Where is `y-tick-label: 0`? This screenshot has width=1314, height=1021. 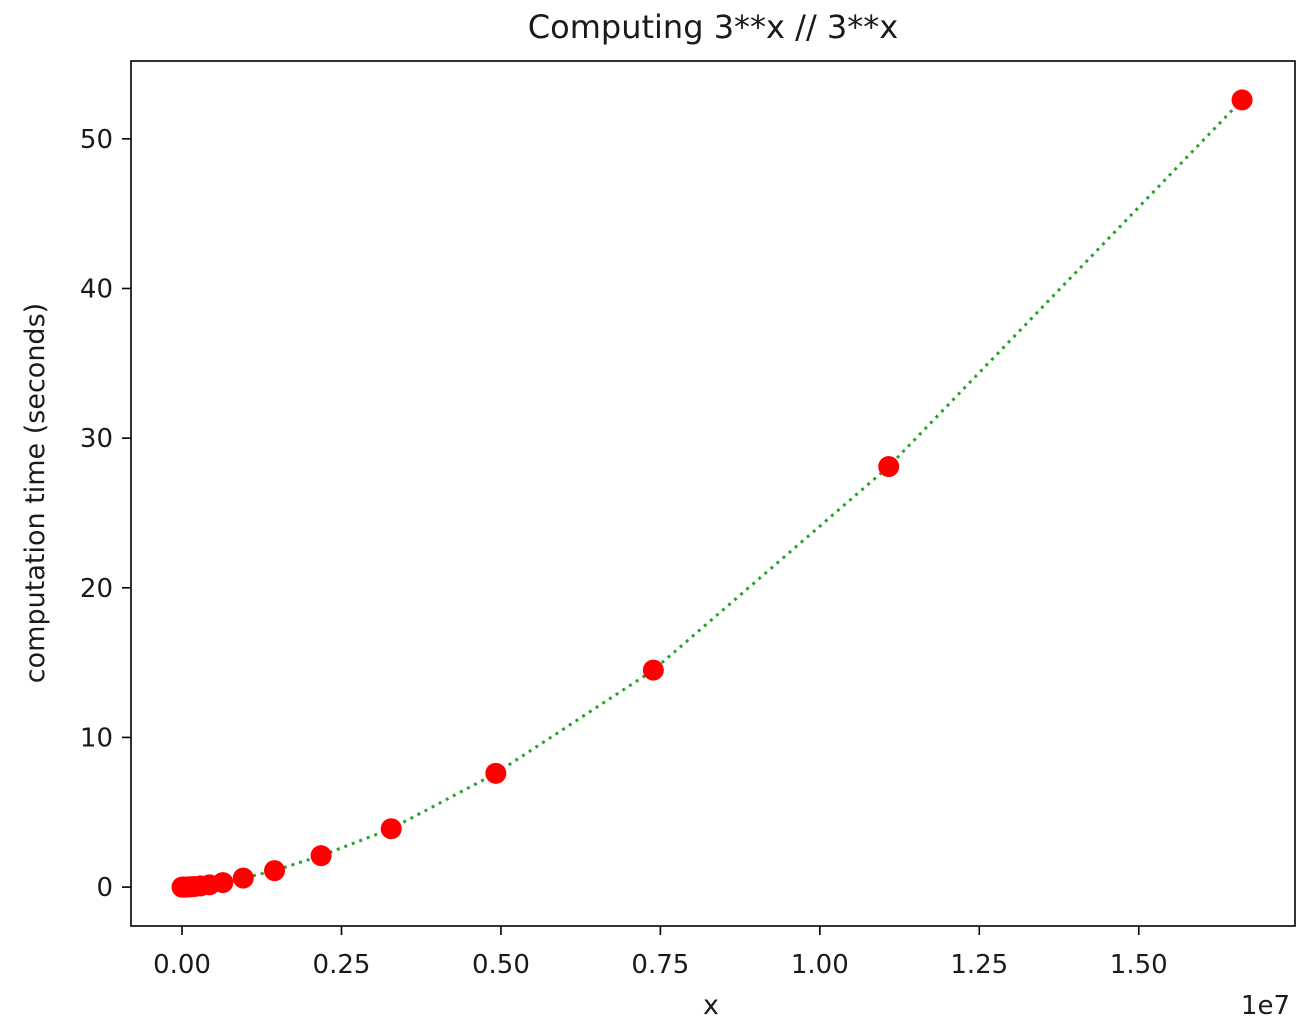 y-tick-label: 0 is located at coordinates (104, 888).